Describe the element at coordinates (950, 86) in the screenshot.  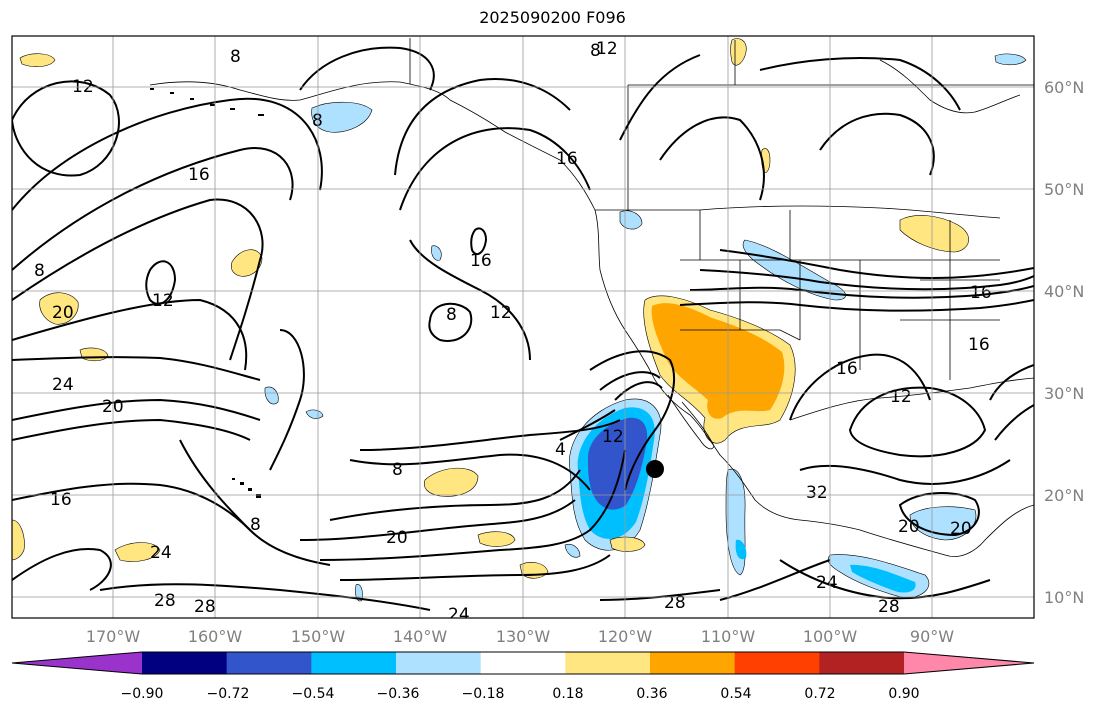
I see `hudson-bay-coast` at that location.